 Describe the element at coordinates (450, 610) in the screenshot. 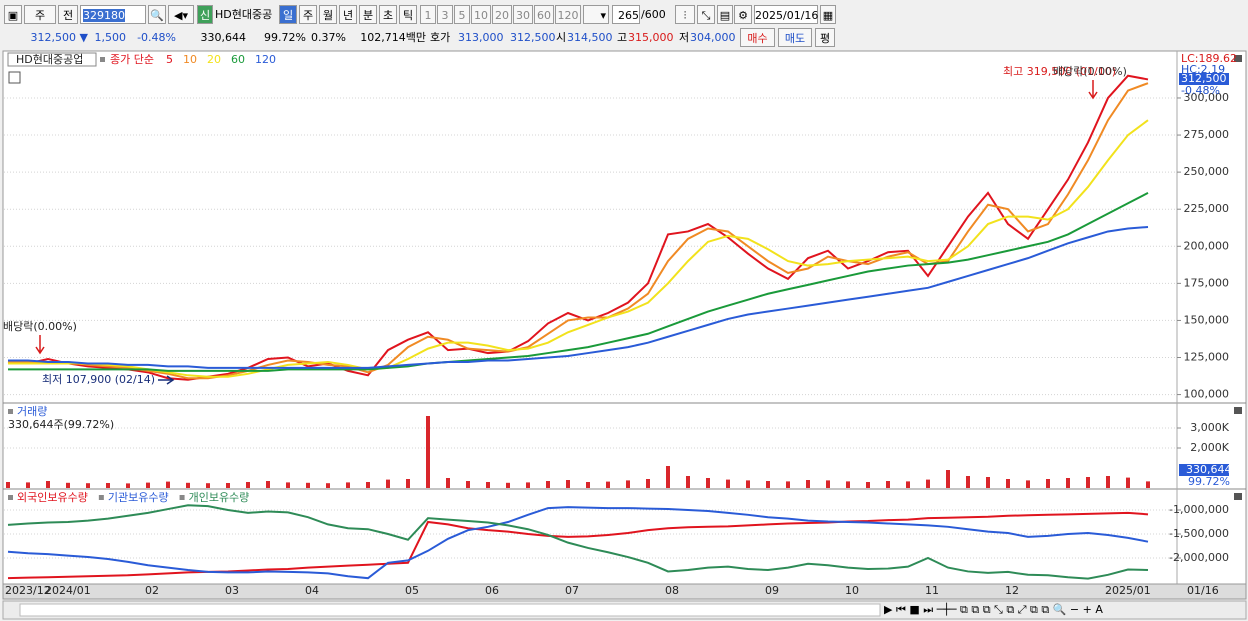

I see `scroll-thumb` at that location.